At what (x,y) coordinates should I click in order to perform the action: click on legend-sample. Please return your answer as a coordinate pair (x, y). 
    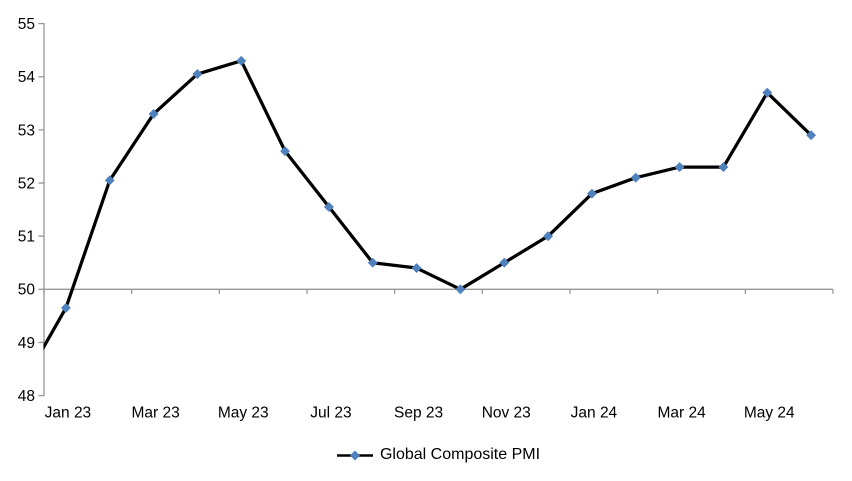
    Looking at the image, I should click on (354, 455).